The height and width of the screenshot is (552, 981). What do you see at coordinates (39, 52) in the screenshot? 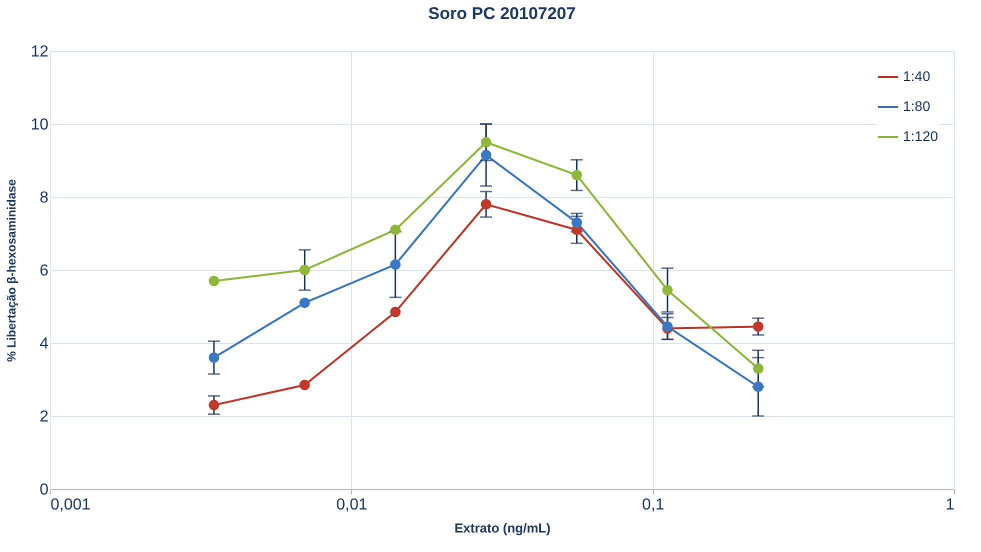
I see `y-tick-label: 12` at bounding box center [39, 52].